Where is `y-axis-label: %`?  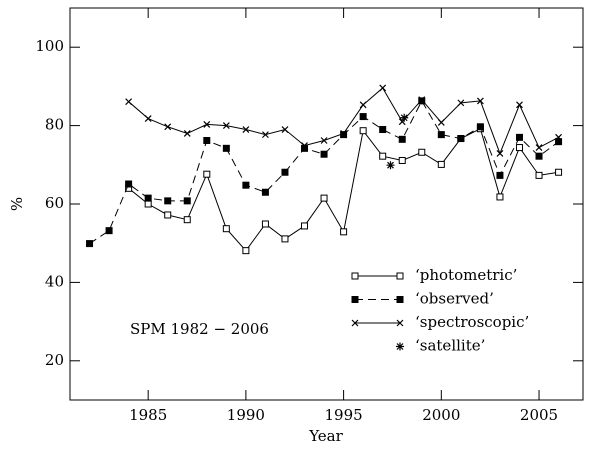
y-axis-label: % is located at coordinates (17, 204).